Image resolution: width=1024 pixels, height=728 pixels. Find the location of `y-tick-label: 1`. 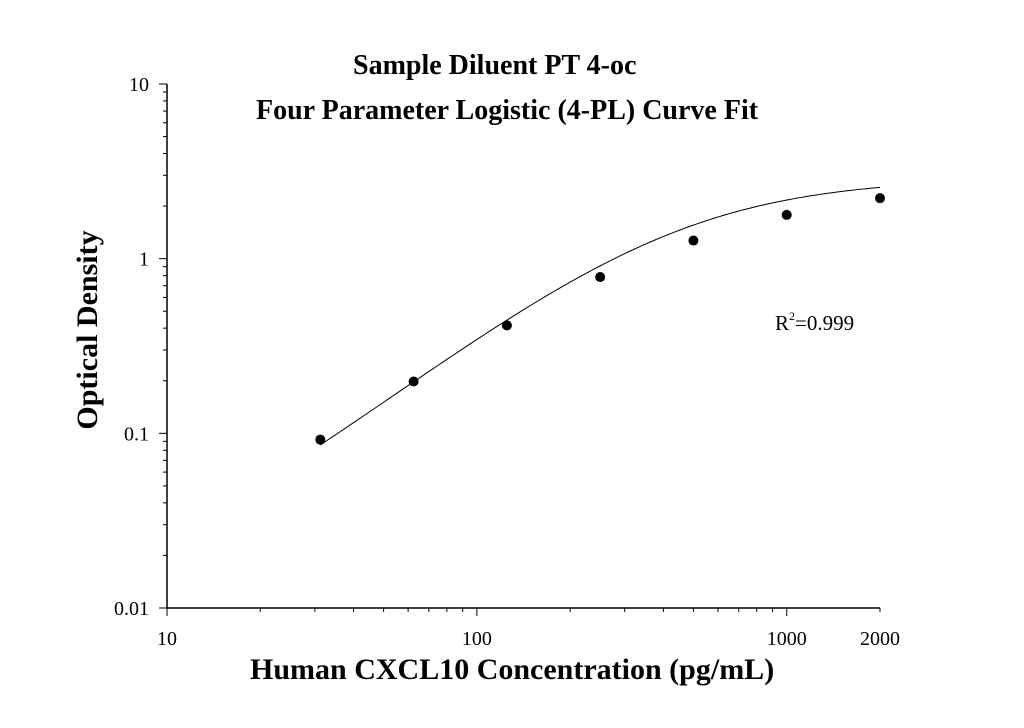

y-tick-label: 1 is located at coordinates (144, 260).